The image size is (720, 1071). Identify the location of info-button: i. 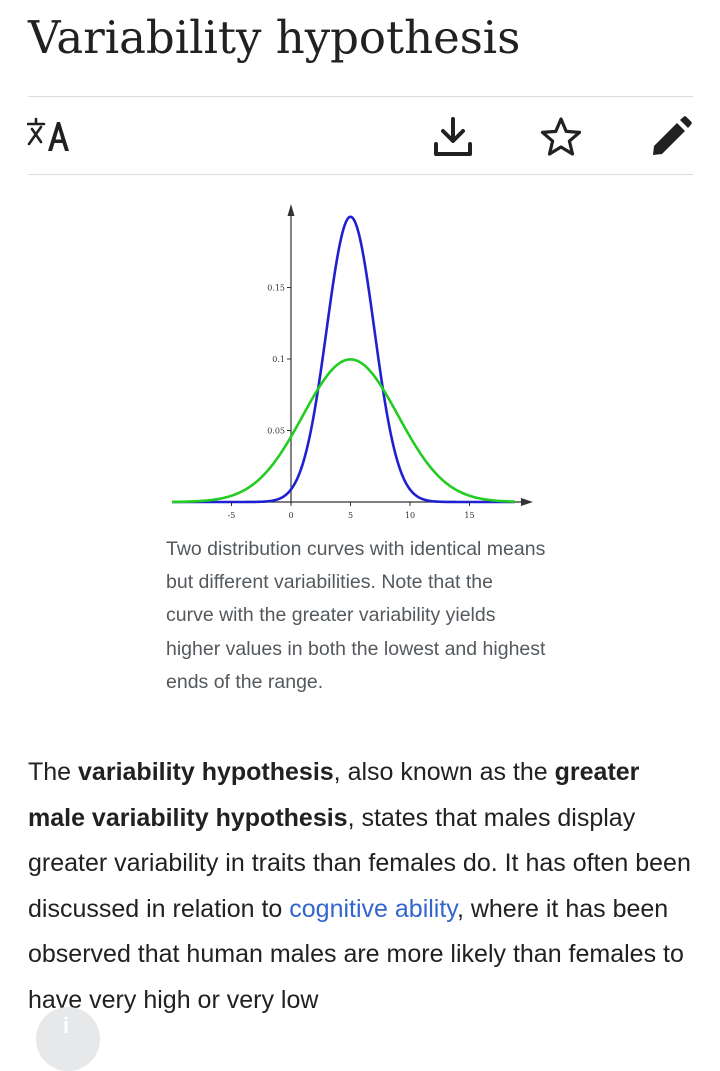
(68, 1039).